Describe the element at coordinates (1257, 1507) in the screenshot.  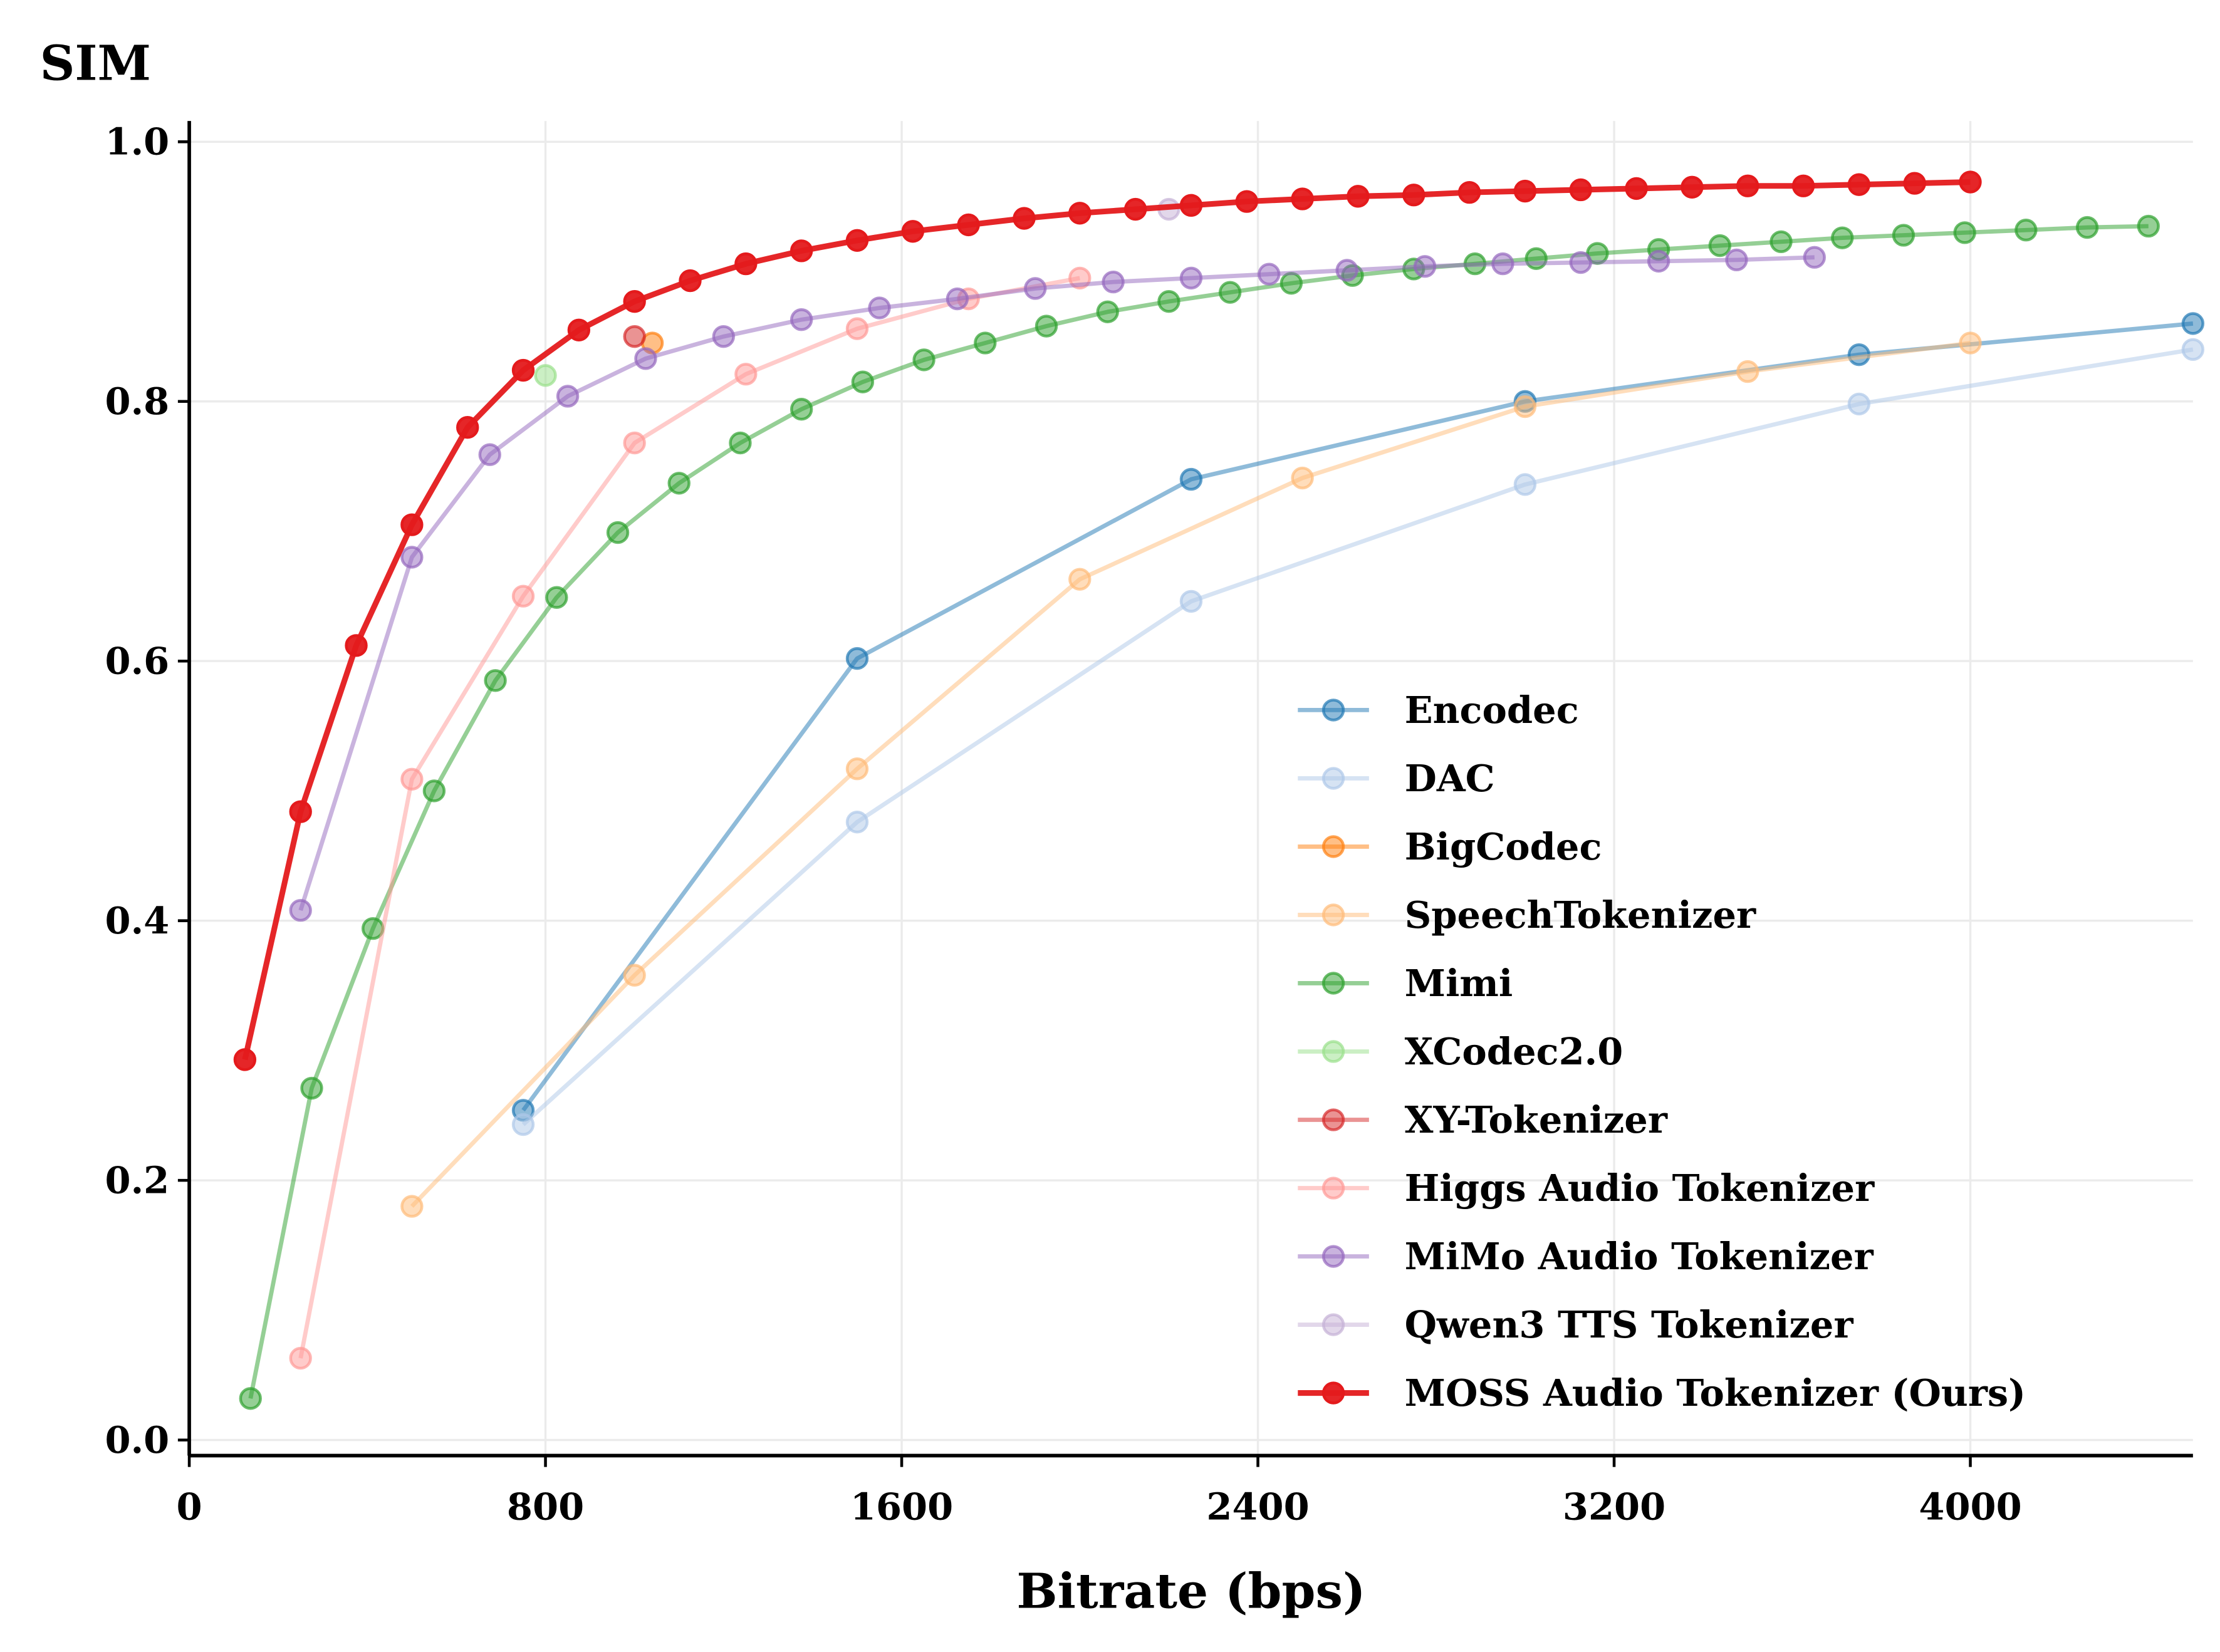
I see `x-tick-label: 2400` at that location.